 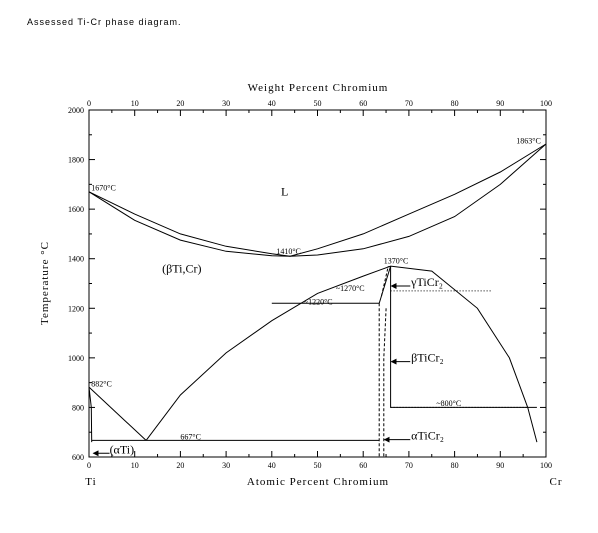 What do you see at coordinates (284, 192) in the screenshot?
I see `annotation-label: L` at bounding box center [284, 192].